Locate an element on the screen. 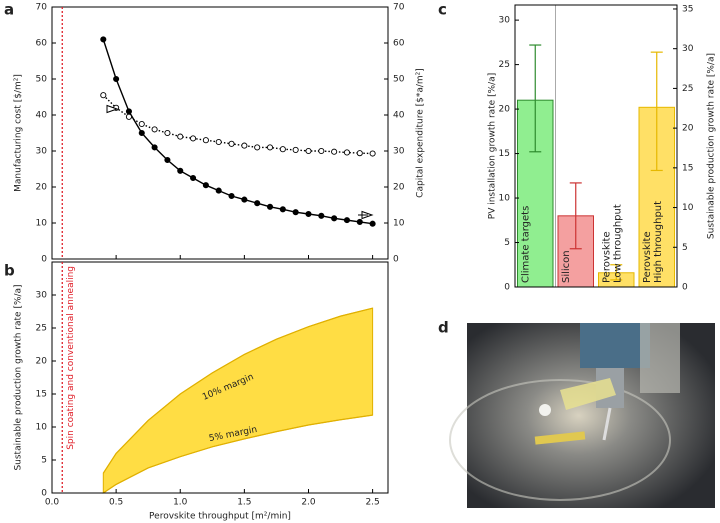  axis-label: Capital expenditure [$*a/m²] is located at coordinates (421, 133).